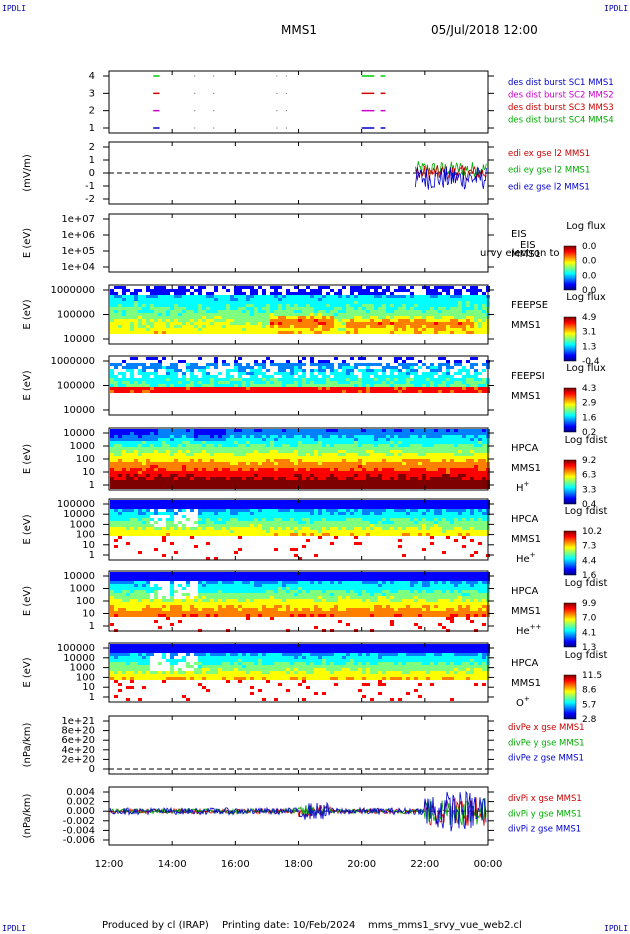  What do you see at coordinates (80, 792) in the screenshot?
I see `panel-divpi-ytick-label: 0.004` at bounding box center [80, 792].